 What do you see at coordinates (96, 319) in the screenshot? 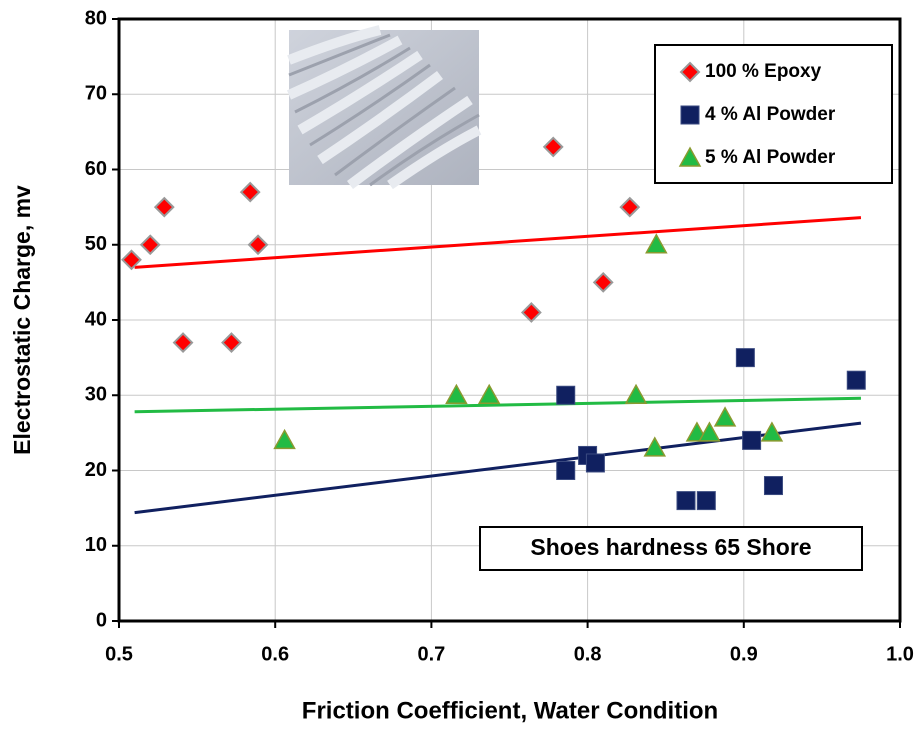
I see `y-tick-label: 40` at bounding box center [96, 319].